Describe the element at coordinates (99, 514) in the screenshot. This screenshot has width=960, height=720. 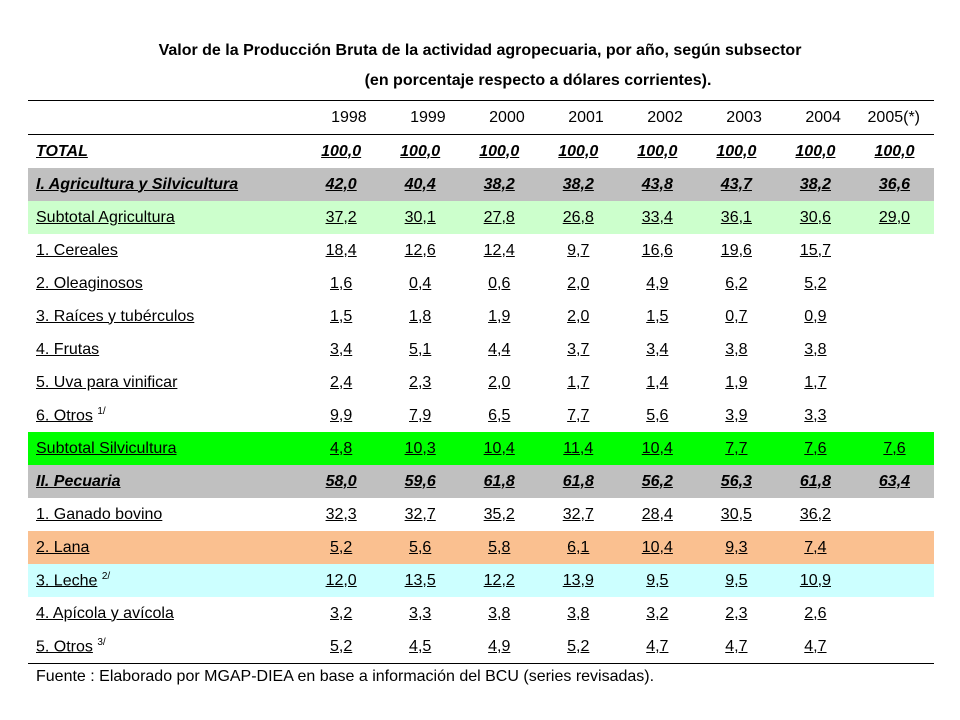
I see `row-label-text: 1. Ganado bovino` at that location.